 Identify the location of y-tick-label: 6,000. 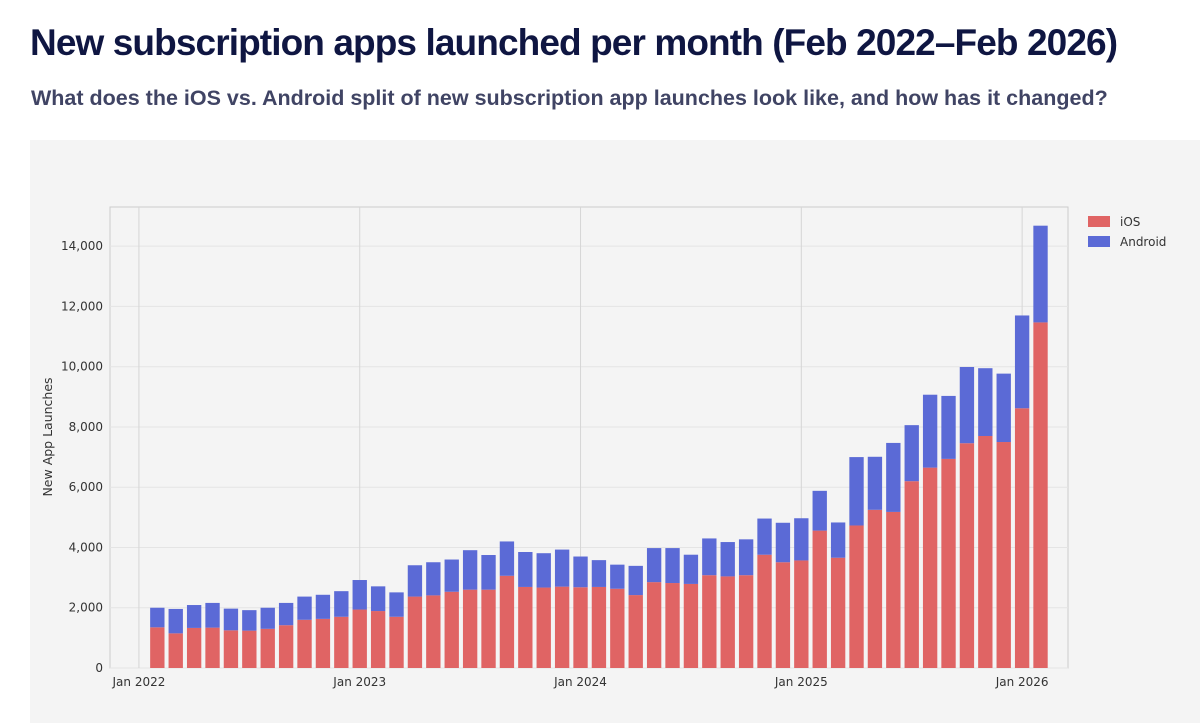
(86, 487).